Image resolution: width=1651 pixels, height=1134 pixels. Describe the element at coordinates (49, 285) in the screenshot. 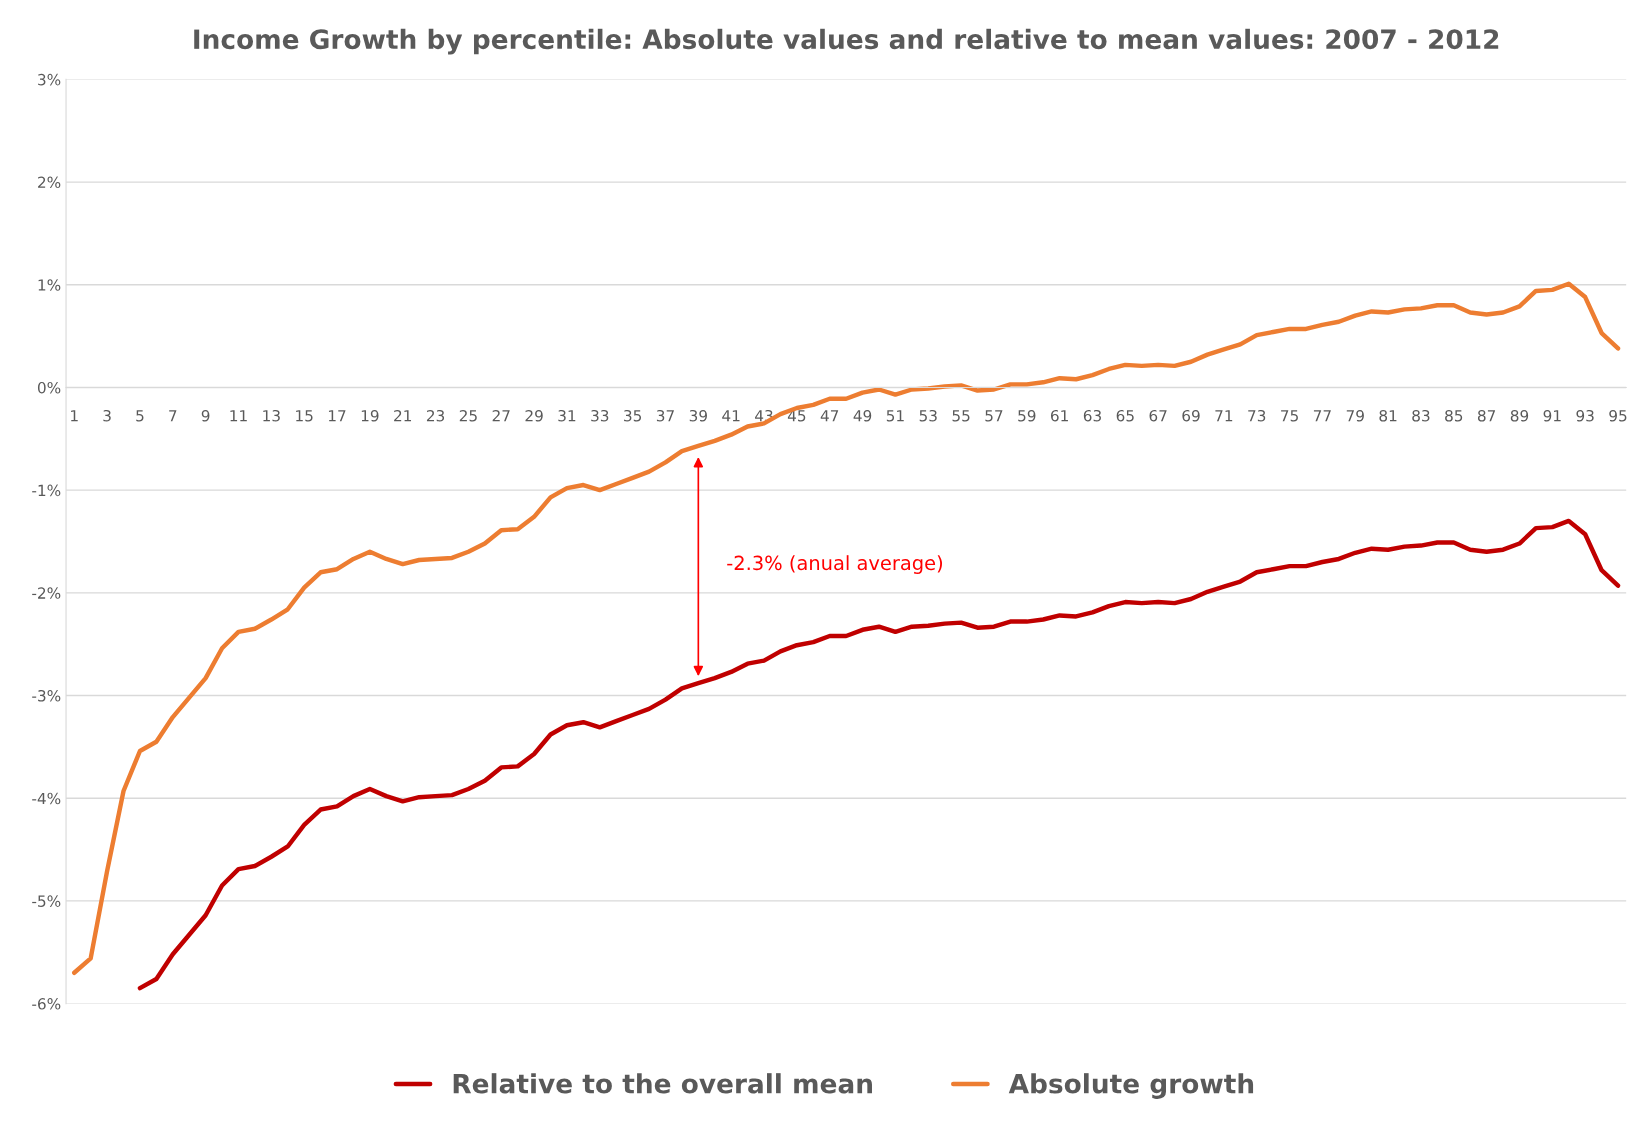

I see `y-tick-label: 1%` at that location.